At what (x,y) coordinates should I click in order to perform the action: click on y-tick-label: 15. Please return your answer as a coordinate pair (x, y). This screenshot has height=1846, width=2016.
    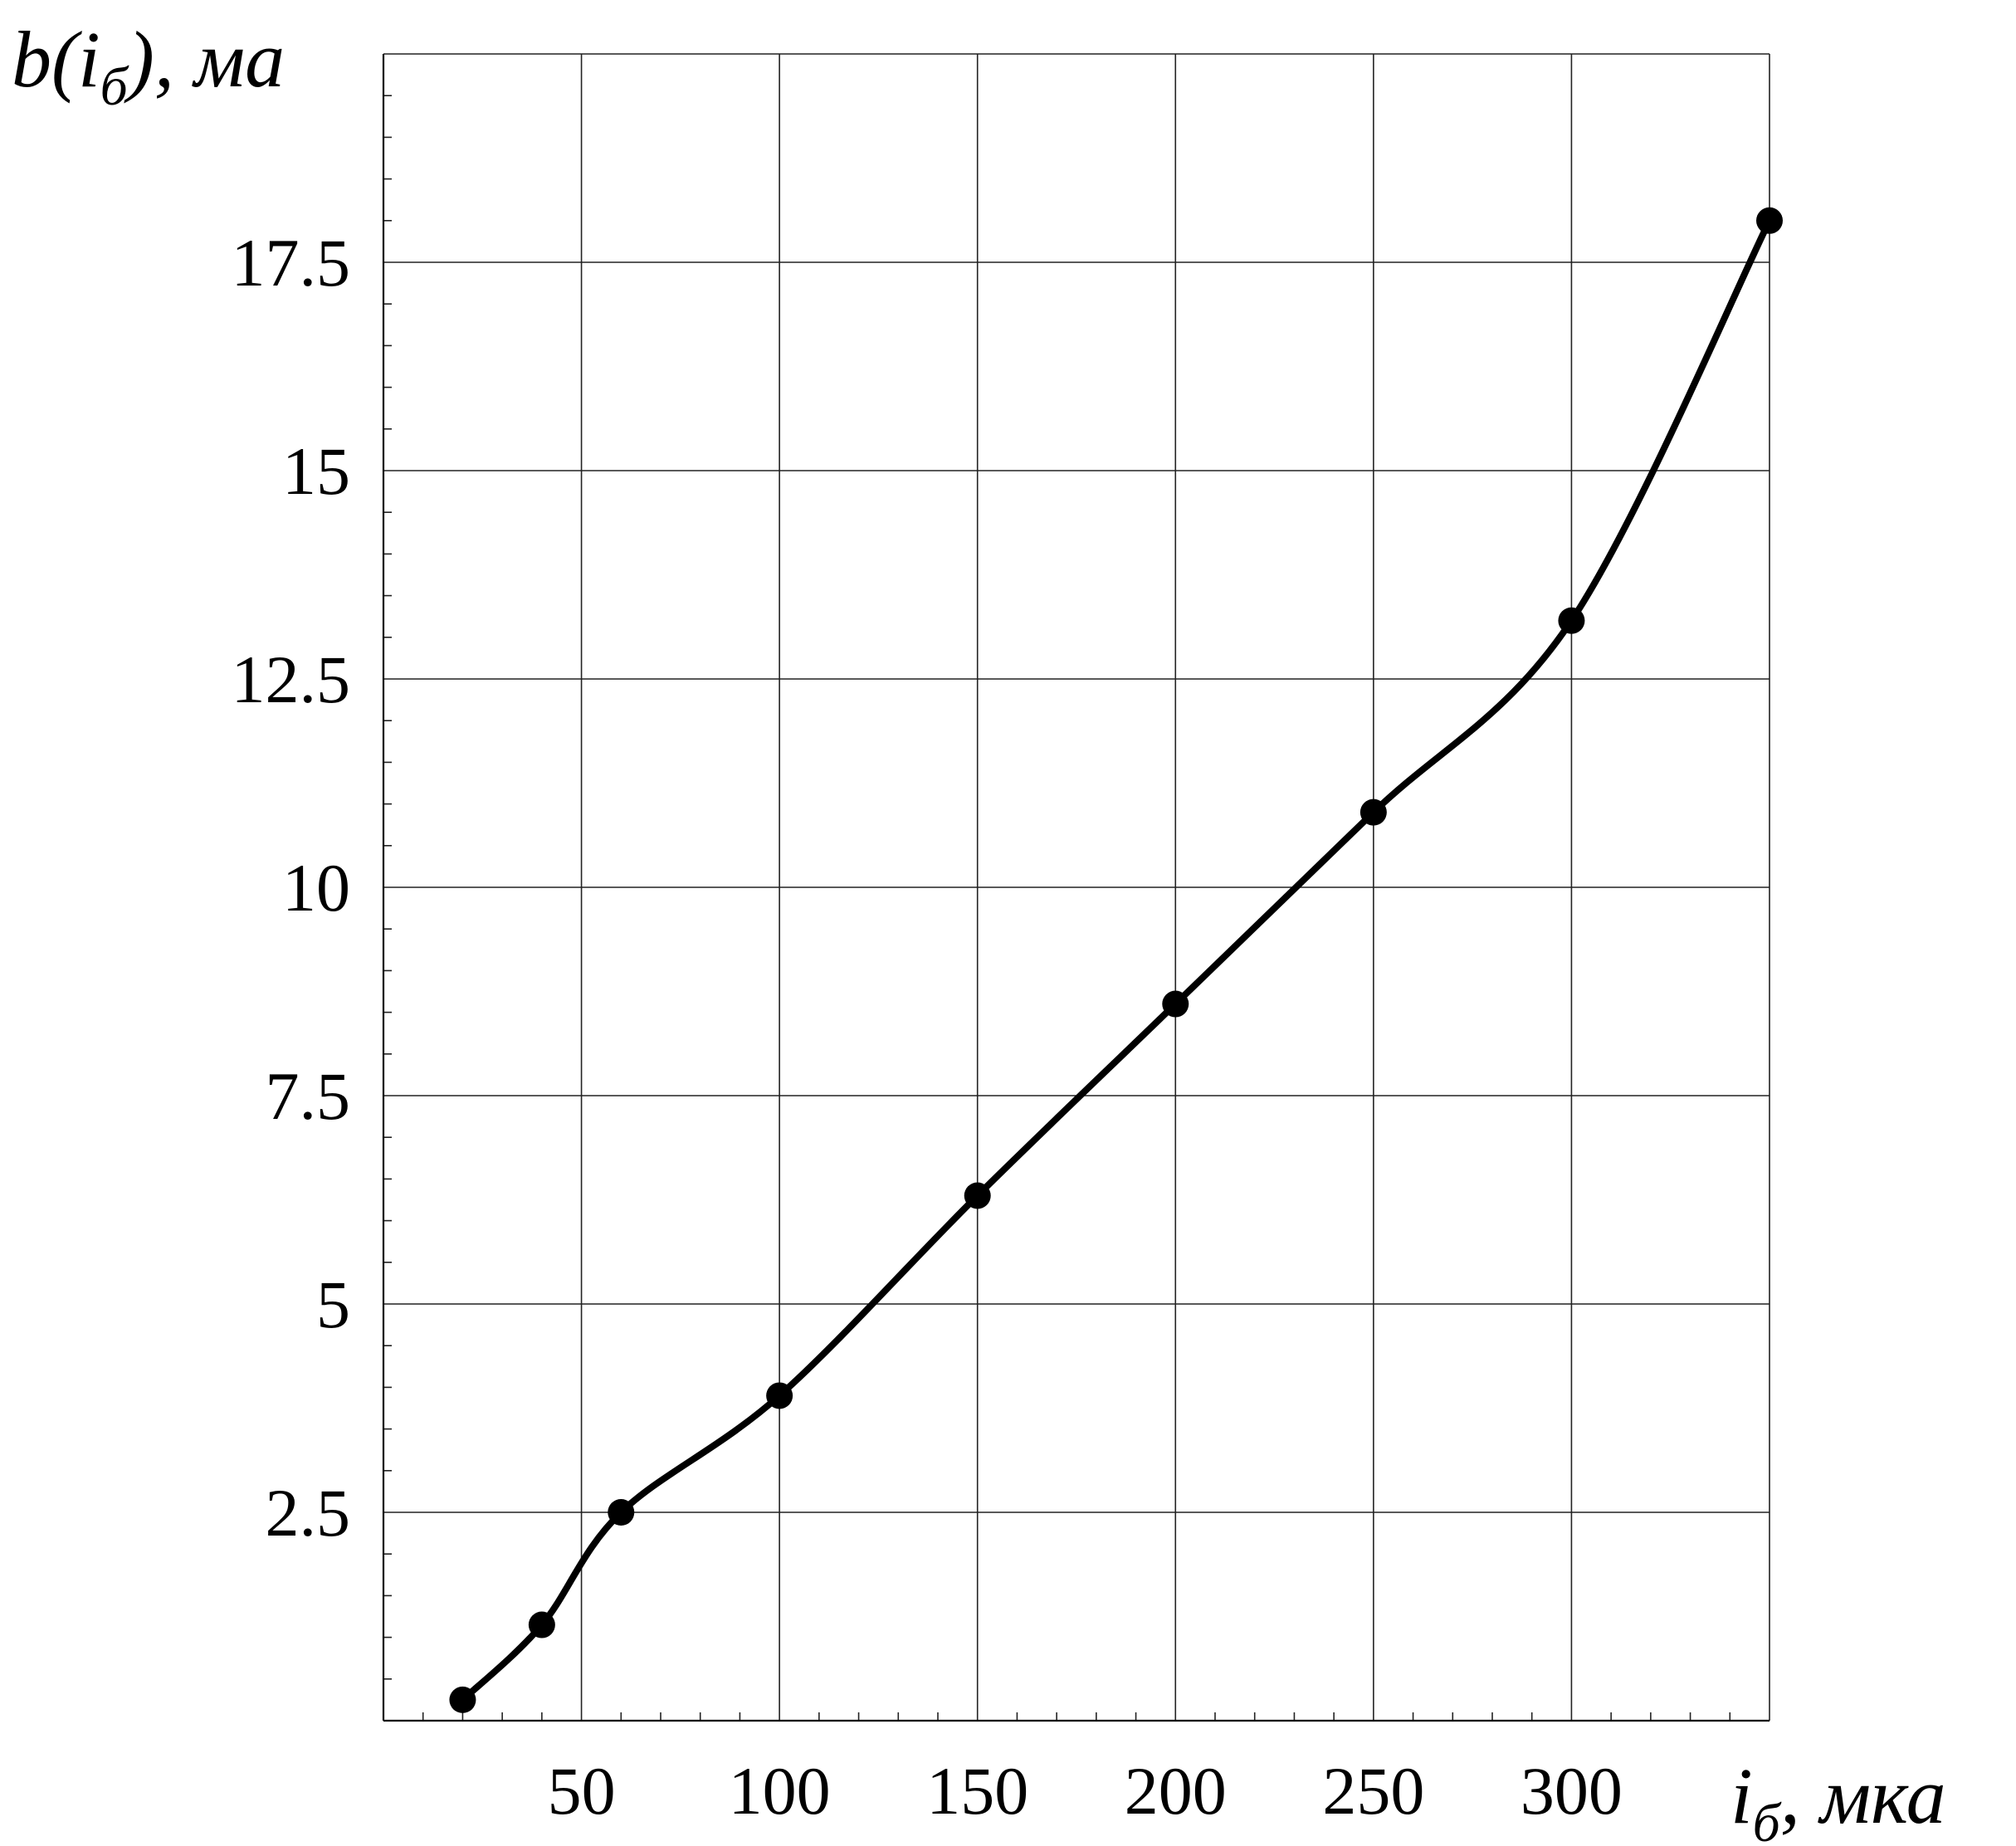
    Looking at the image, I should click on (316, 471).